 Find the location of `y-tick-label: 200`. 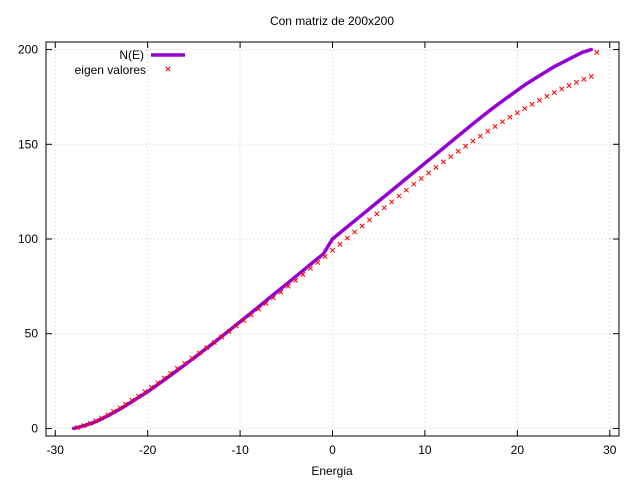

y-tick-label: 200 is located at coordinates (28, 50).